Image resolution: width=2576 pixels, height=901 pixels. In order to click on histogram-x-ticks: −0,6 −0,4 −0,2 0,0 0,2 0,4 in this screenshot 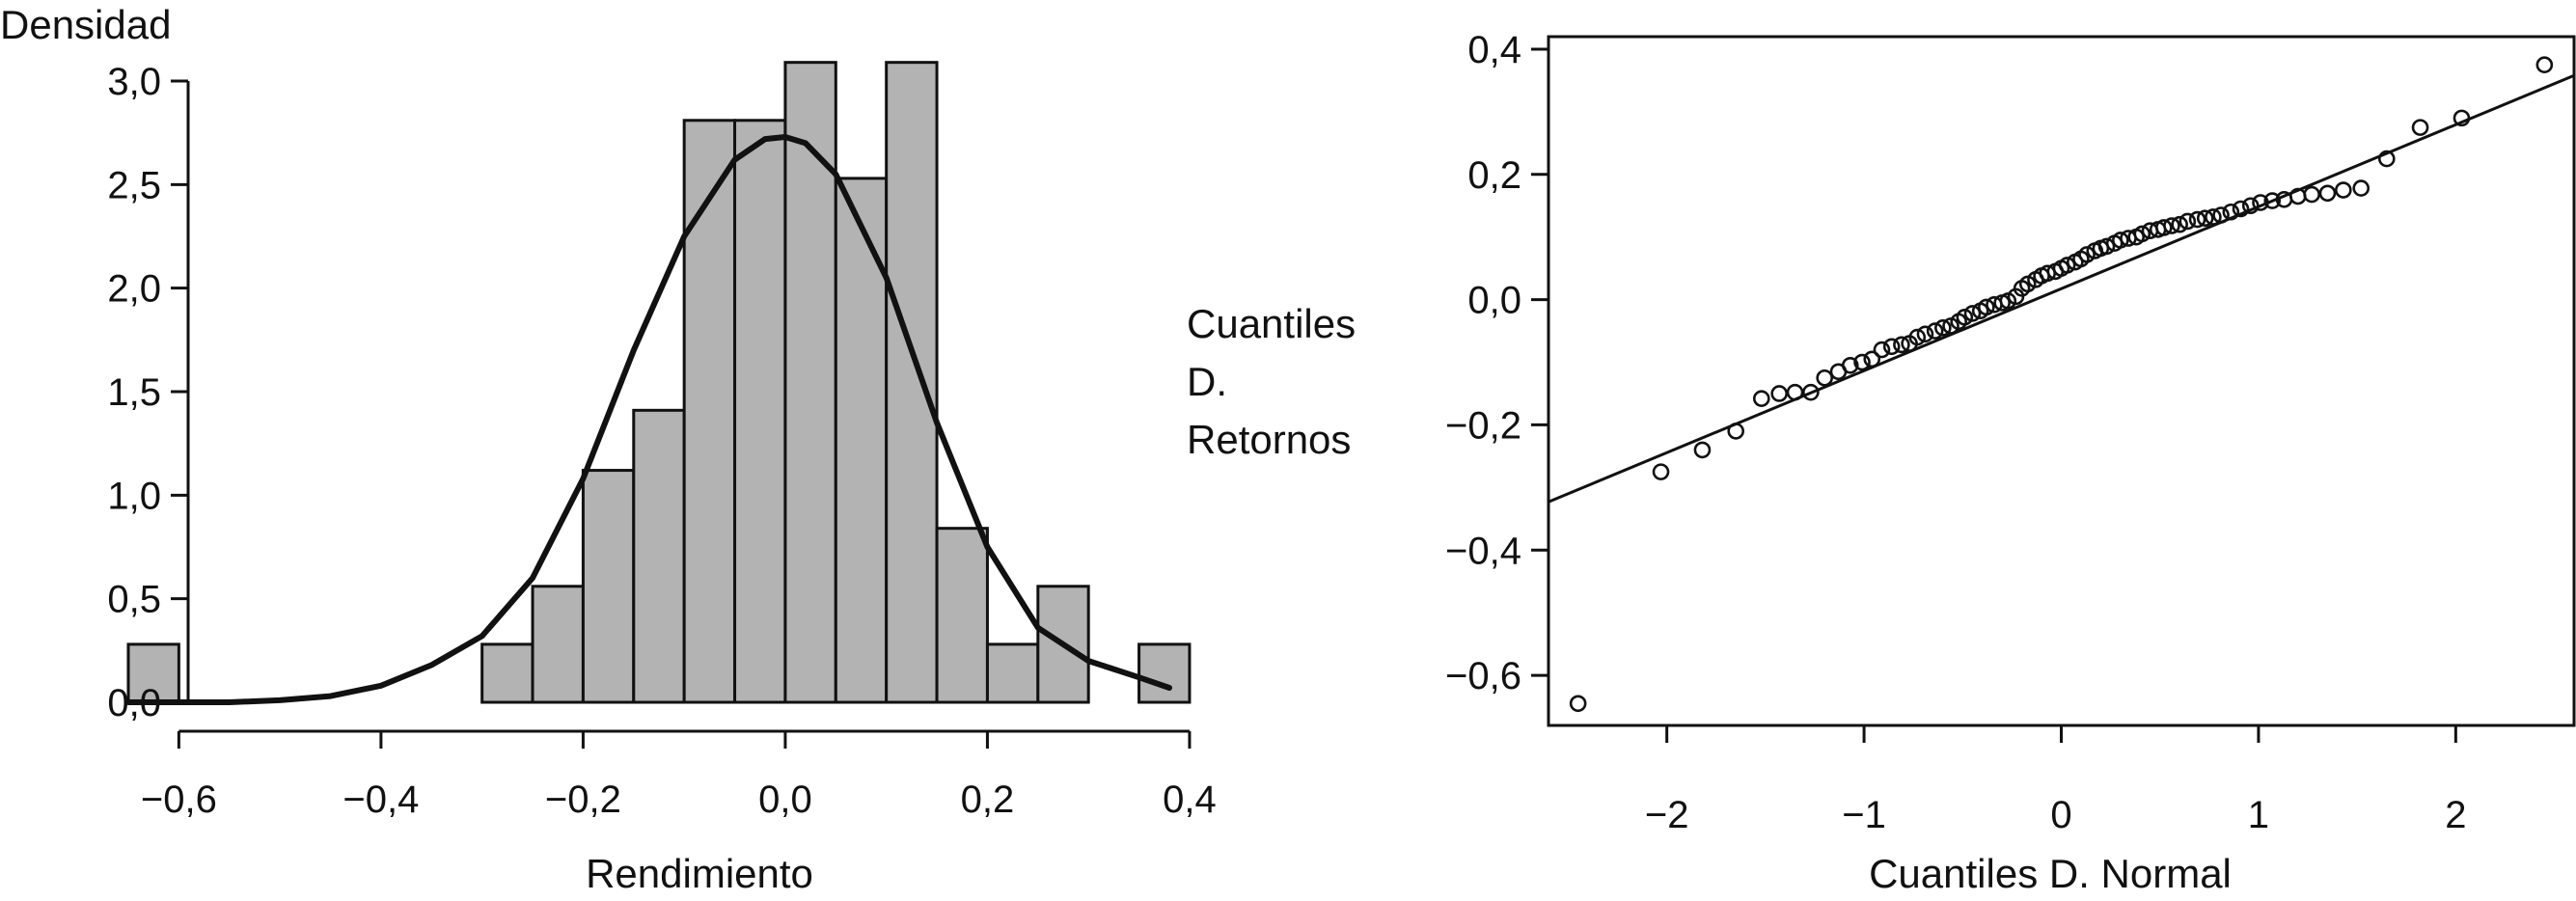, I will do `click(679, 776)`.